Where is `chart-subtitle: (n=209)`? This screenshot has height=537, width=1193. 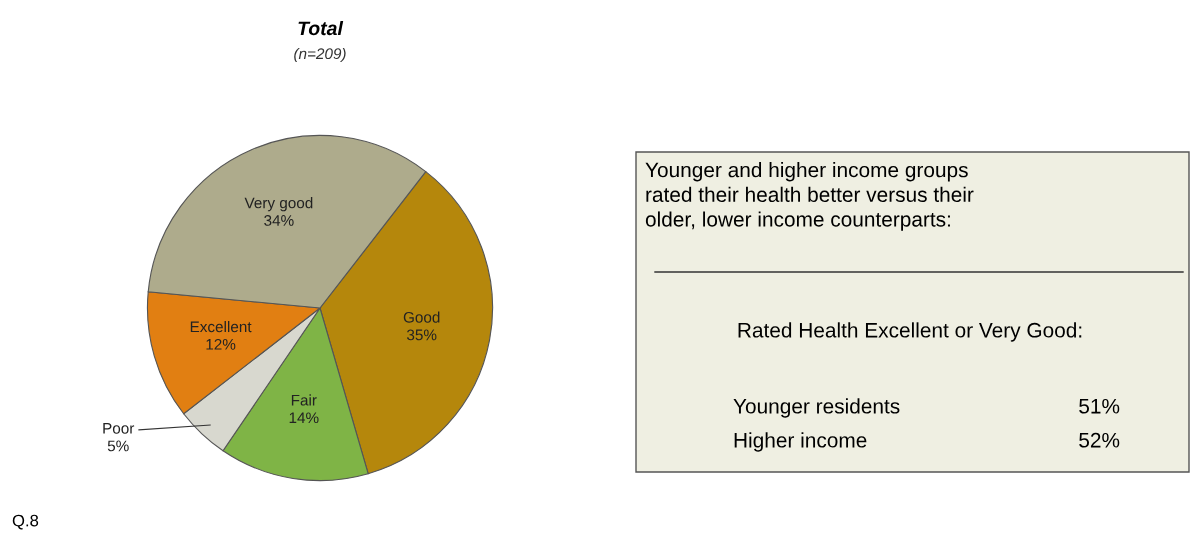 chart-subtitle: (n=209) is located at coordinates (320, 55).